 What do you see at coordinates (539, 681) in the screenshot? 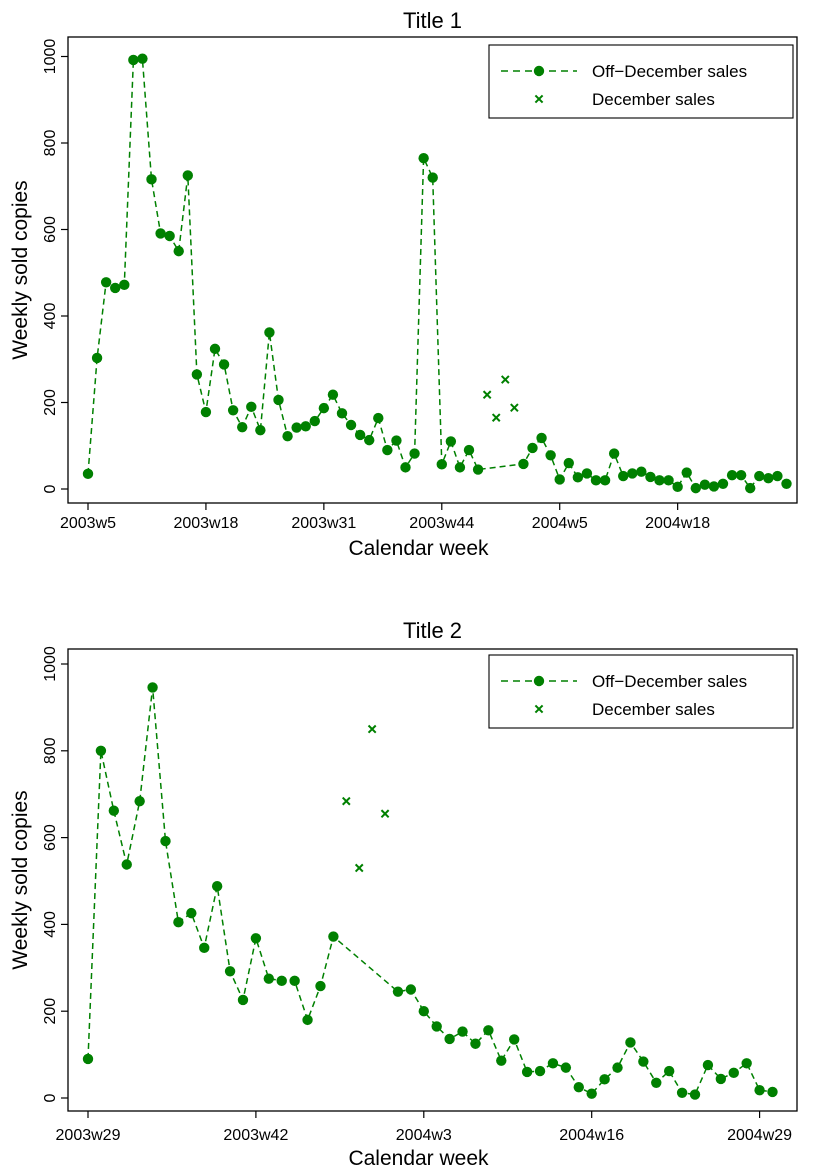
I see `legend-dot-off-december` at bounding box center [539, 681].